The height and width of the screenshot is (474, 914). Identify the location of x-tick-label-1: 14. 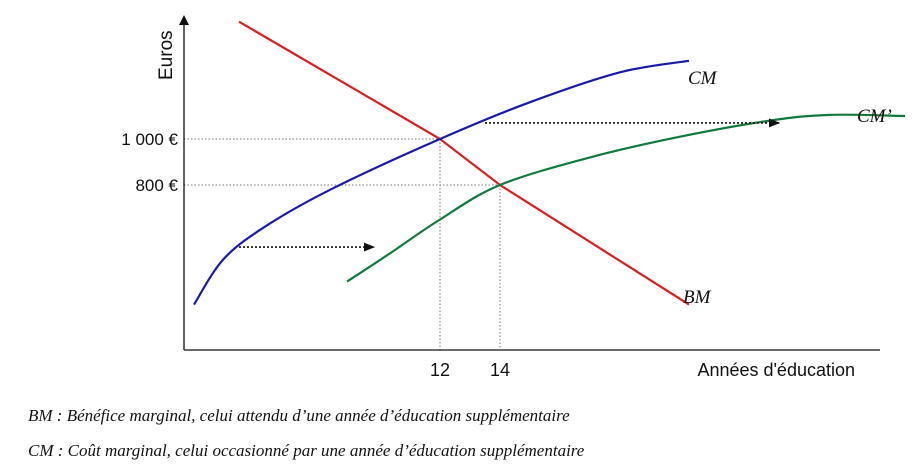
(500, 370).